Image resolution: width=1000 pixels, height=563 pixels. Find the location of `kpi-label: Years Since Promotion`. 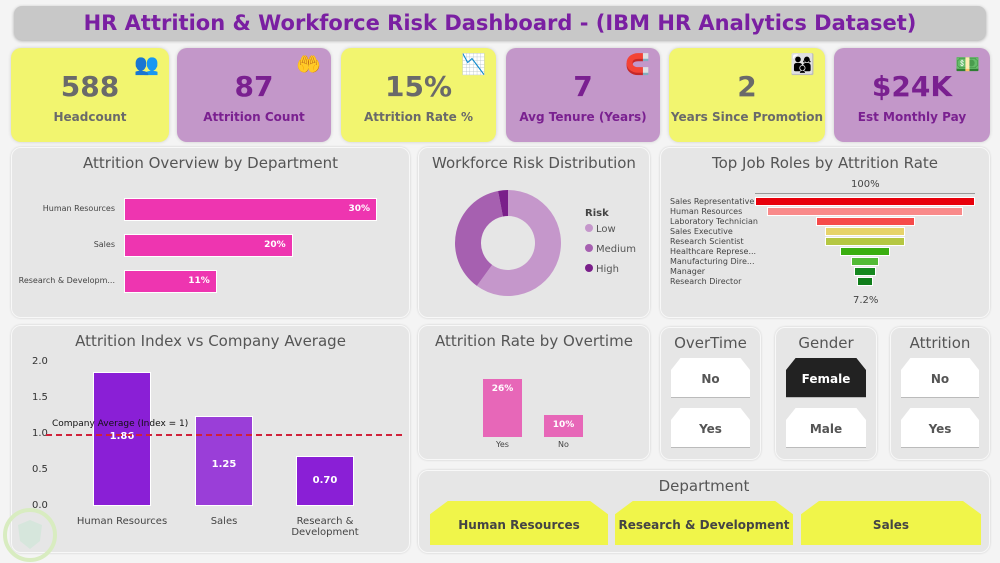

kpi-label: Years Since Promotion is located at coordinates (747, 117).